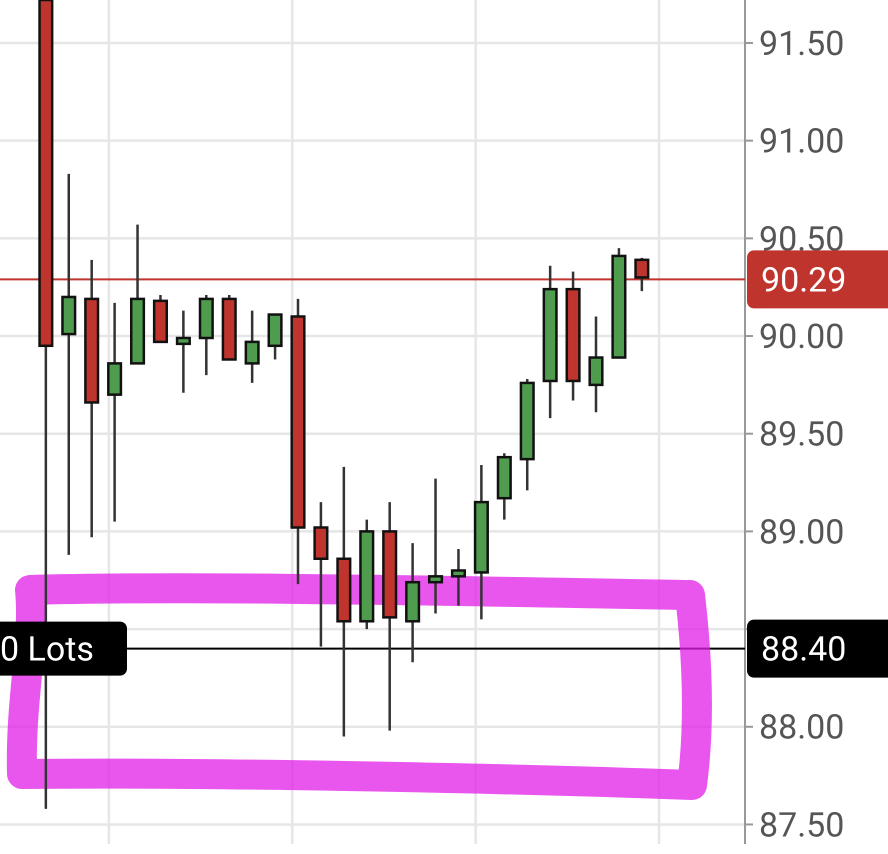  Describe the element at coordinates (801, 336) in the screenshot. I see `y-tick-label: 90.00` at that location.